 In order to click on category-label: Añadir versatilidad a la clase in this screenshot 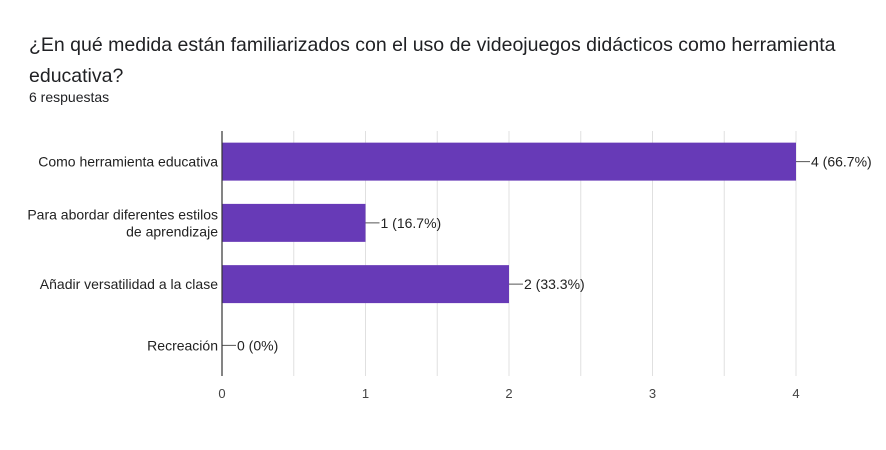, I will do `click(129, 284)`.